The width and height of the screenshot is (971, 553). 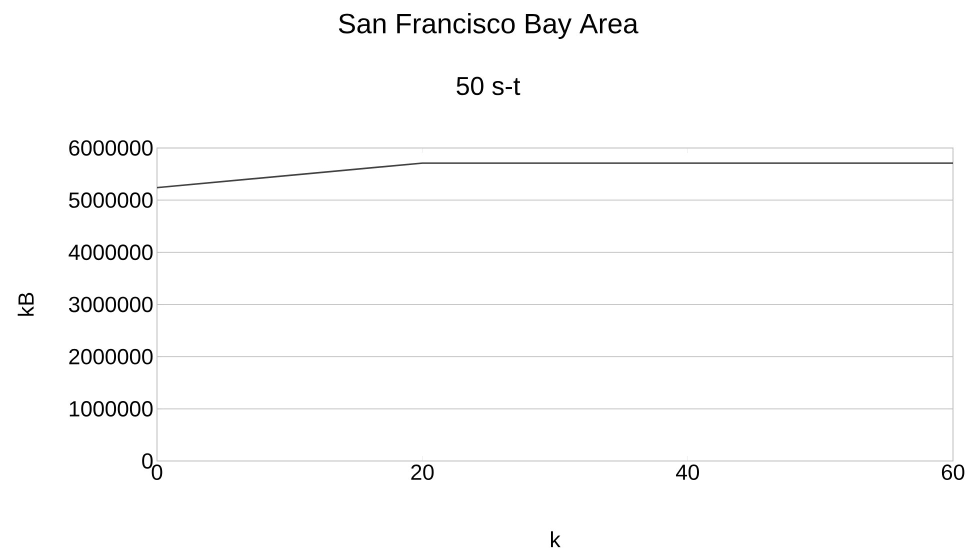 I want to click on y-tick-label: 5000000, so click(x=111, y=200).